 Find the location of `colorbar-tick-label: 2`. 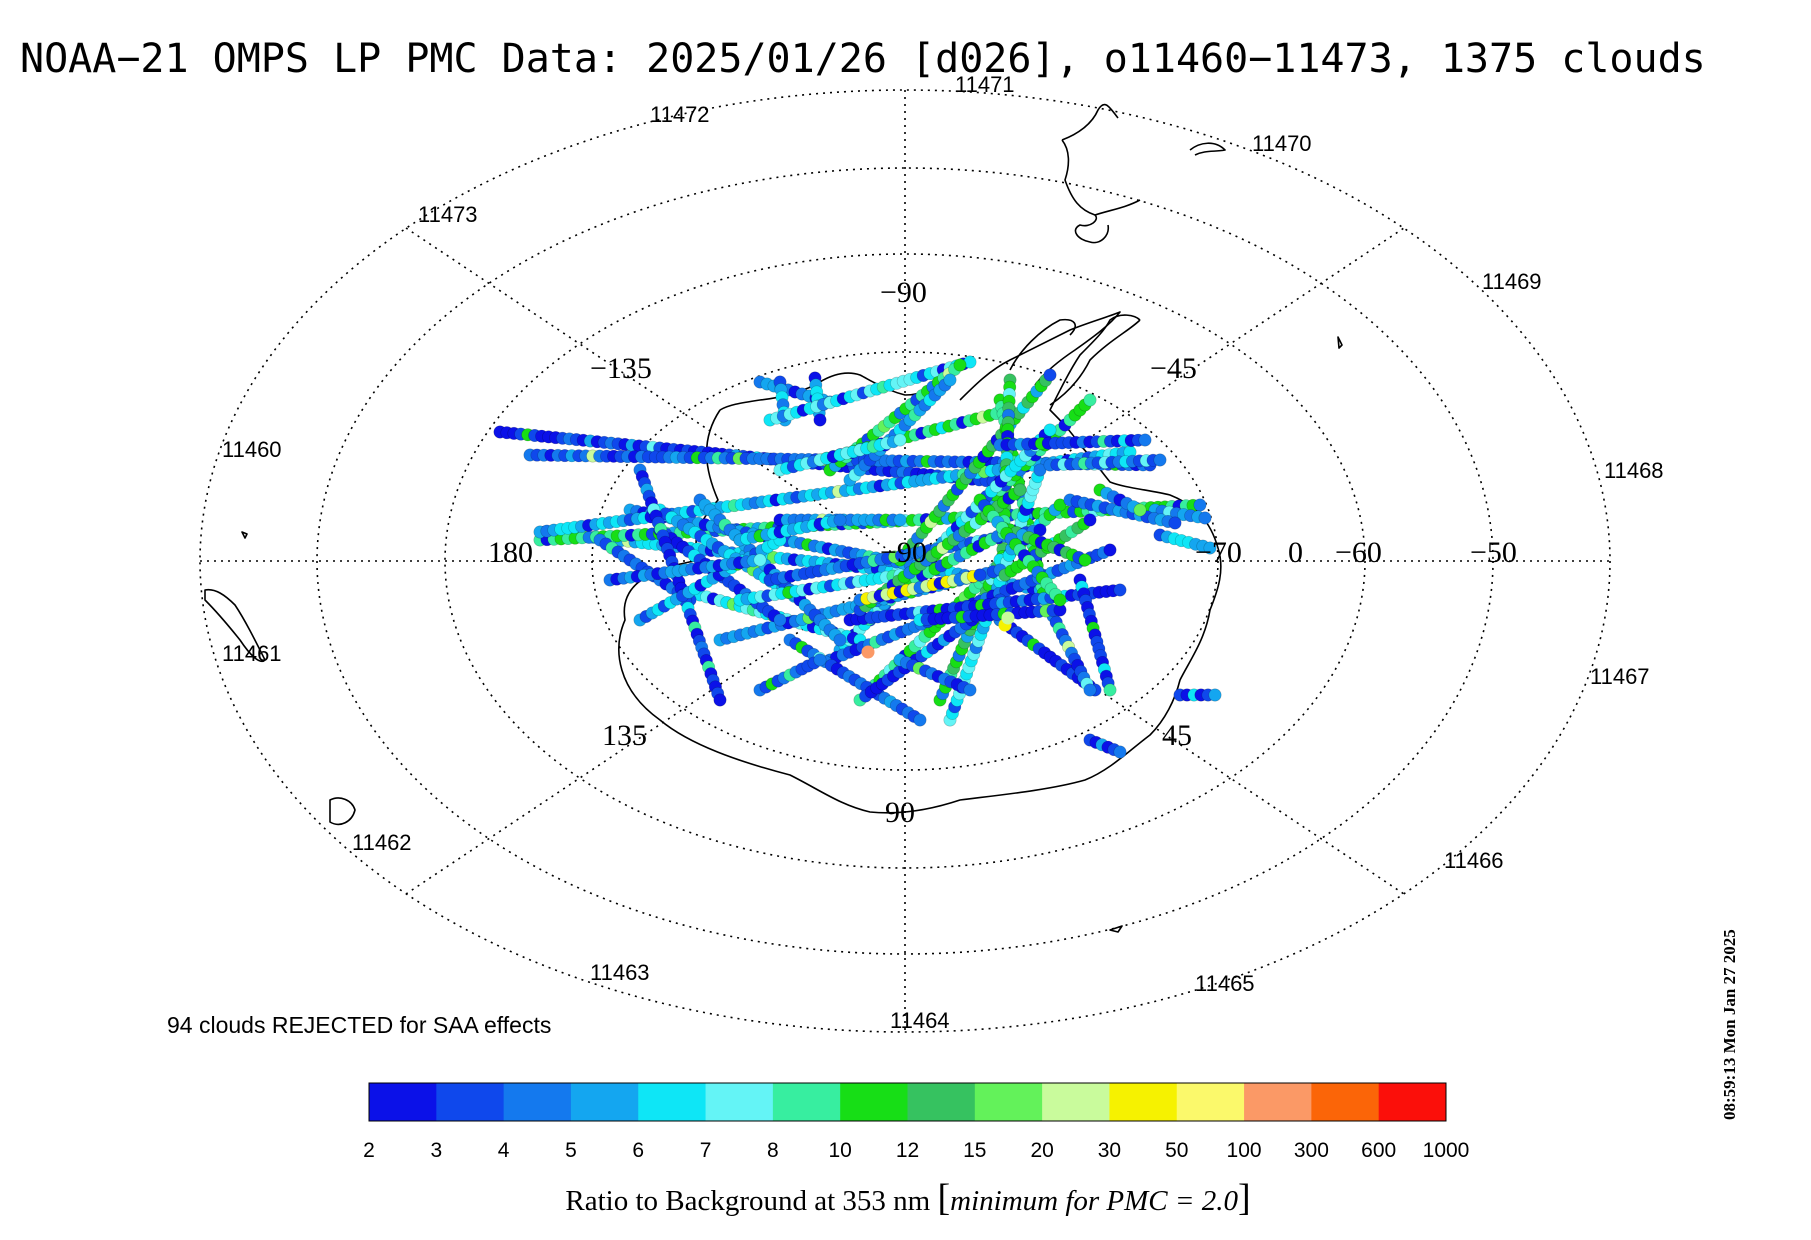

colorbar-tick-label: 2 is located at coordinates (369, 1150).